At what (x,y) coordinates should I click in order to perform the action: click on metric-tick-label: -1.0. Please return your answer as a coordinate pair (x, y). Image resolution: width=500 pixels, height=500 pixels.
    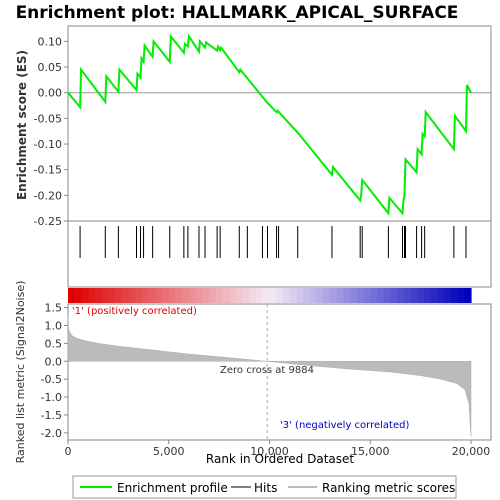
    Looking at the image, I should click on (51, 397).